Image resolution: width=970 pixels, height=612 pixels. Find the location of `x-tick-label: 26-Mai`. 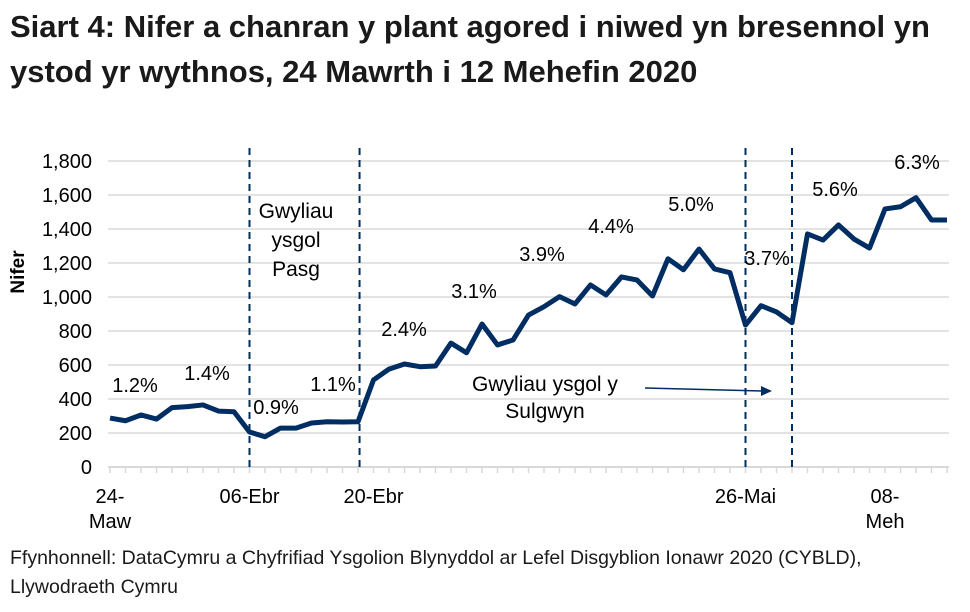

x-tick-label: 26-Mai is located at coordinates (745, 497).